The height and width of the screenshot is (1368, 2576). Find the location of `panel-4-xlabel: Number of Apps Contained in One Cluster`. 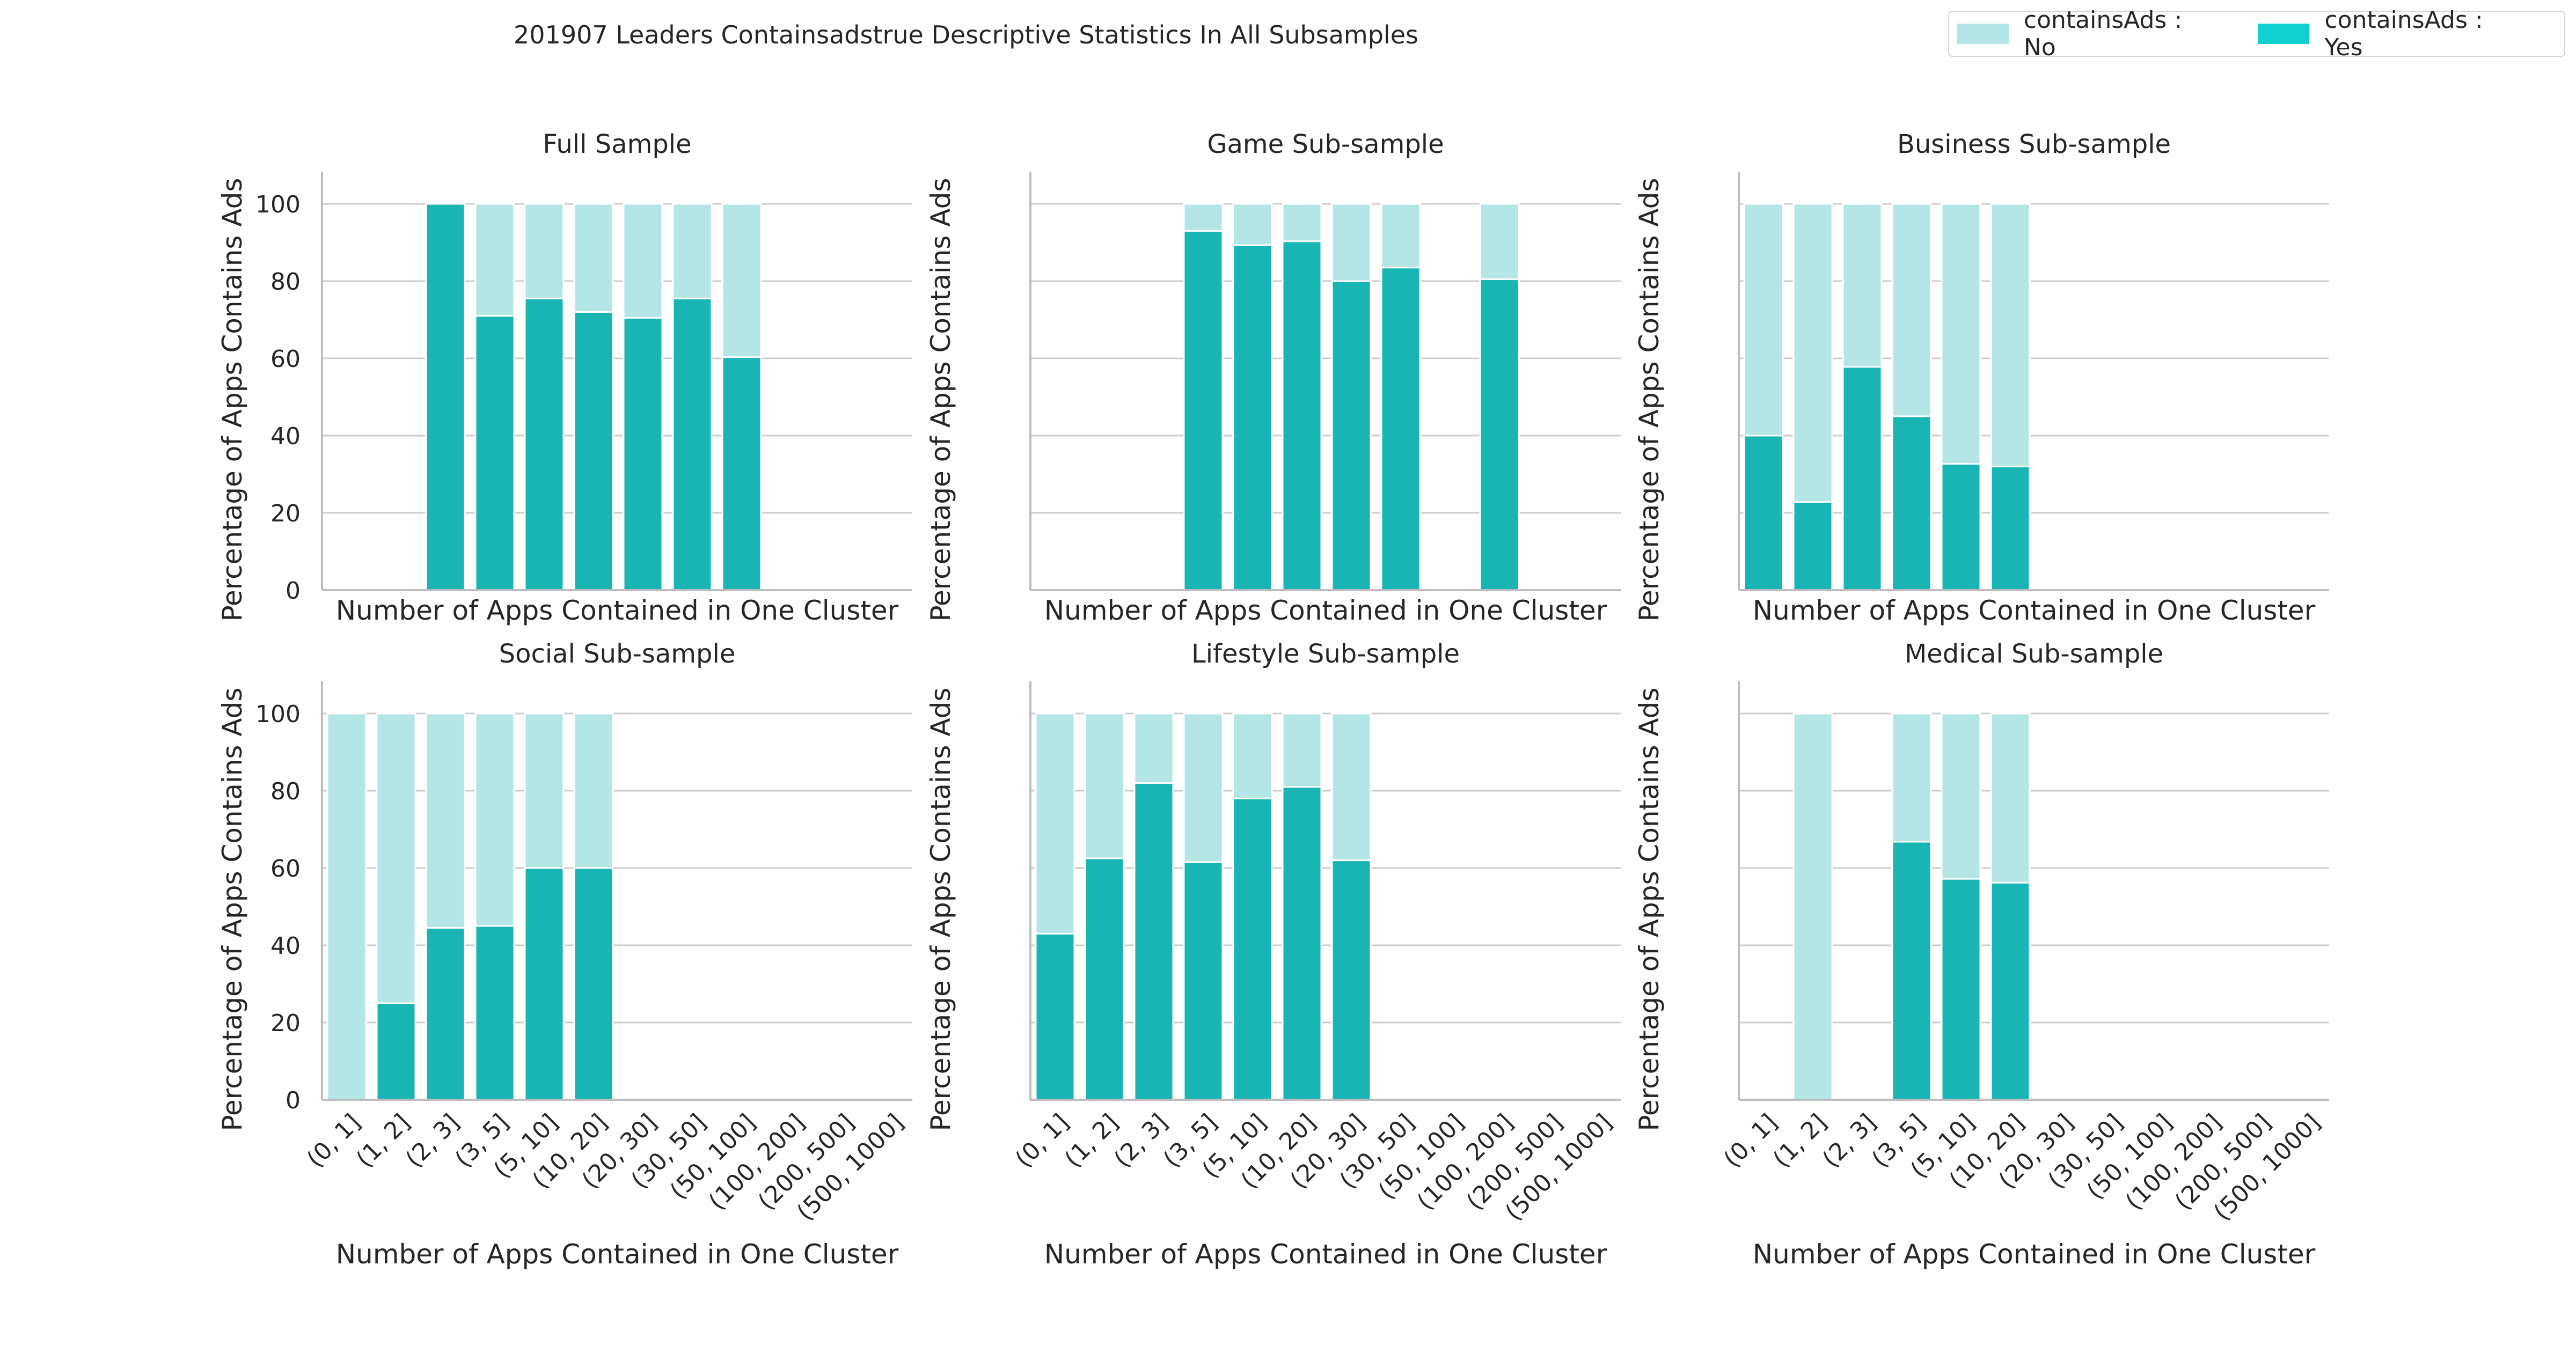

panel-4-xlabel: Number of Apps Contained in One Cluster is located at coordinates (617, 1254).